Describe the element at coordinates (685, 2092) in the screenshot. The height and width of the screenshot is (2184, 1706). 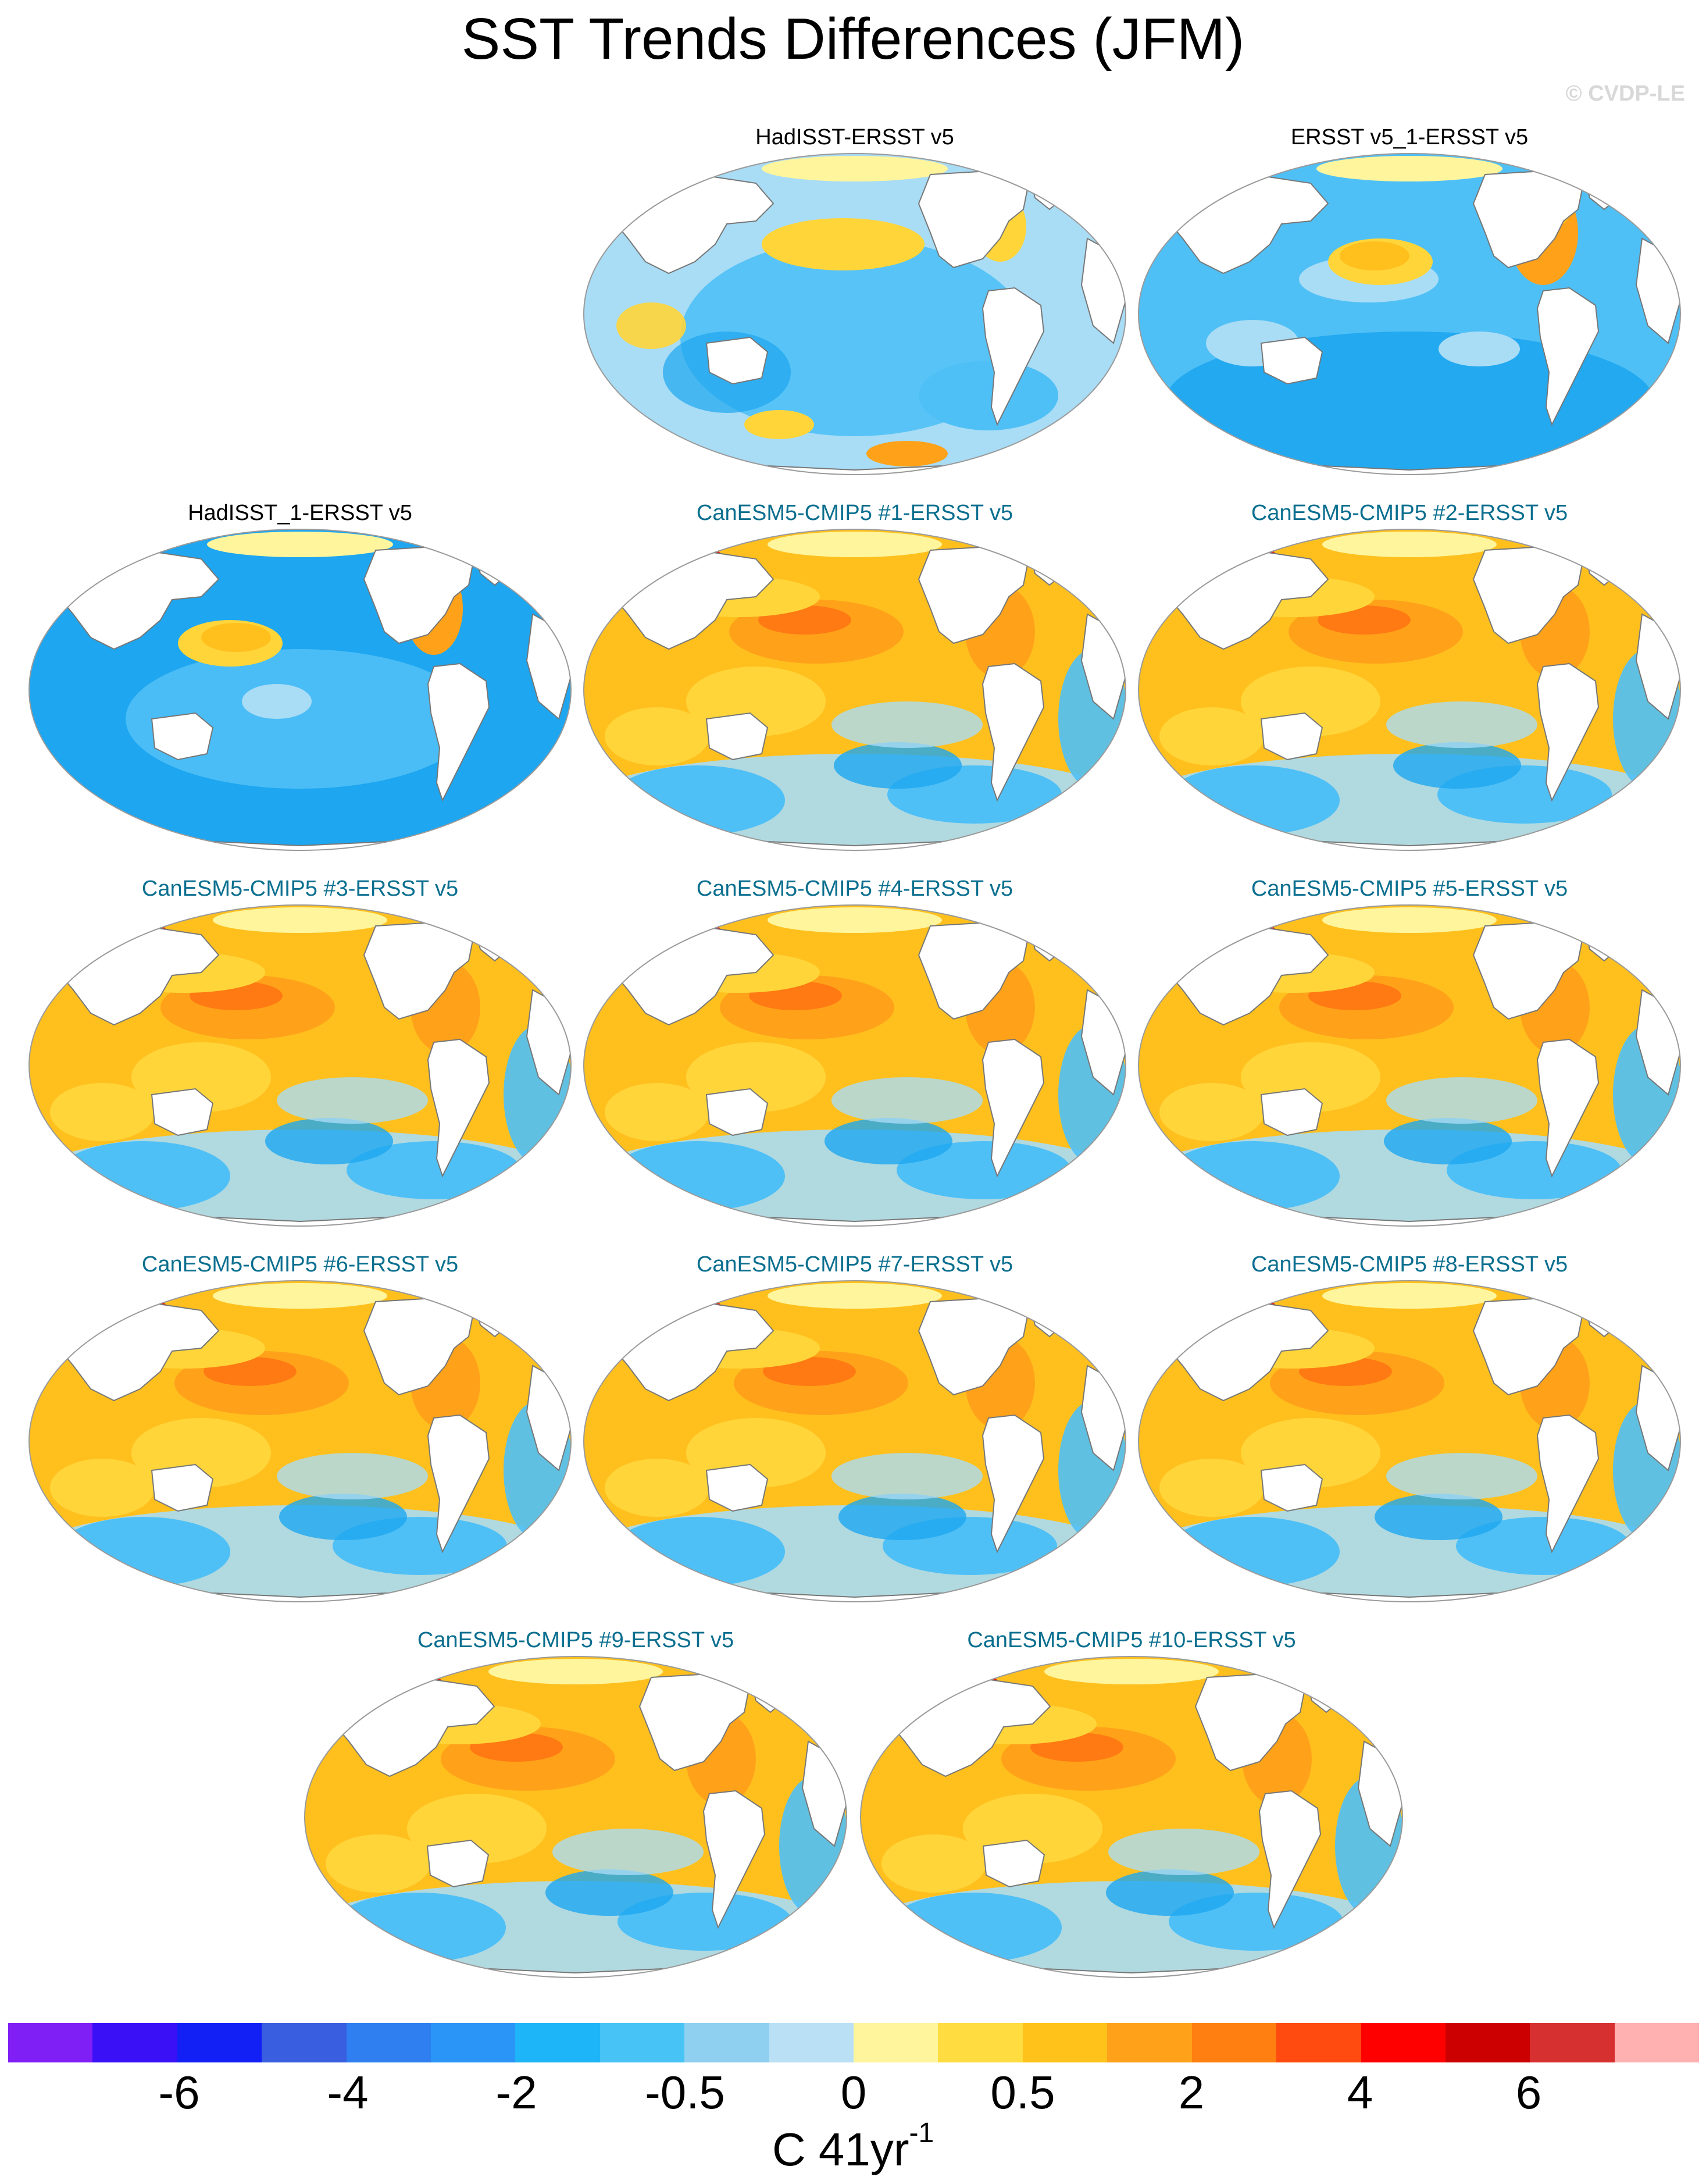
I see `colorbar-tick-label: -0.5` at that location.